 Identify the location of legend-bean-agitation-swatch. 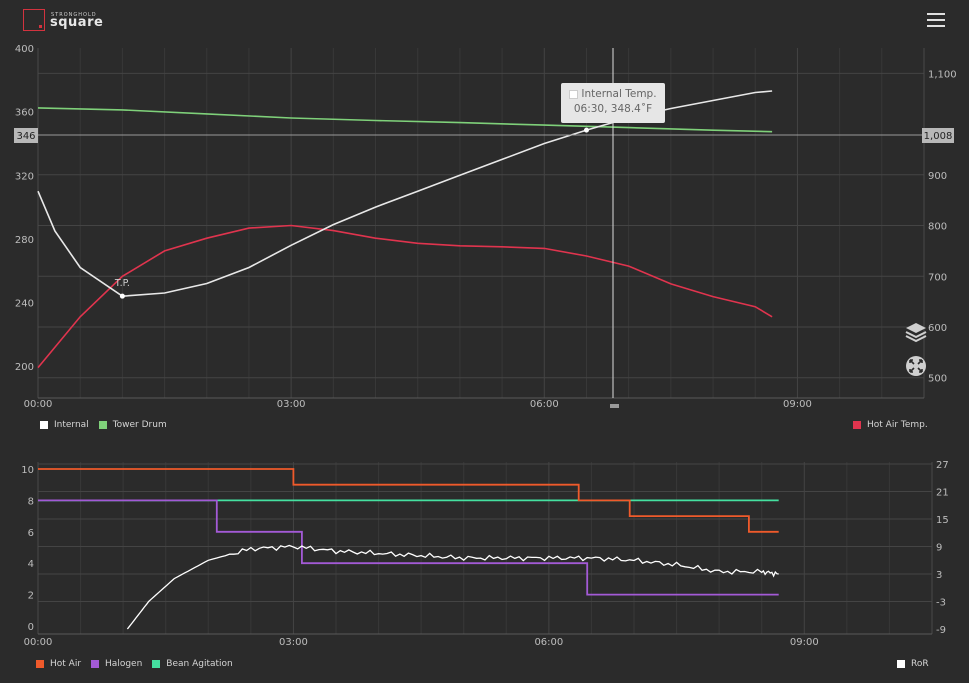
(156, 664).